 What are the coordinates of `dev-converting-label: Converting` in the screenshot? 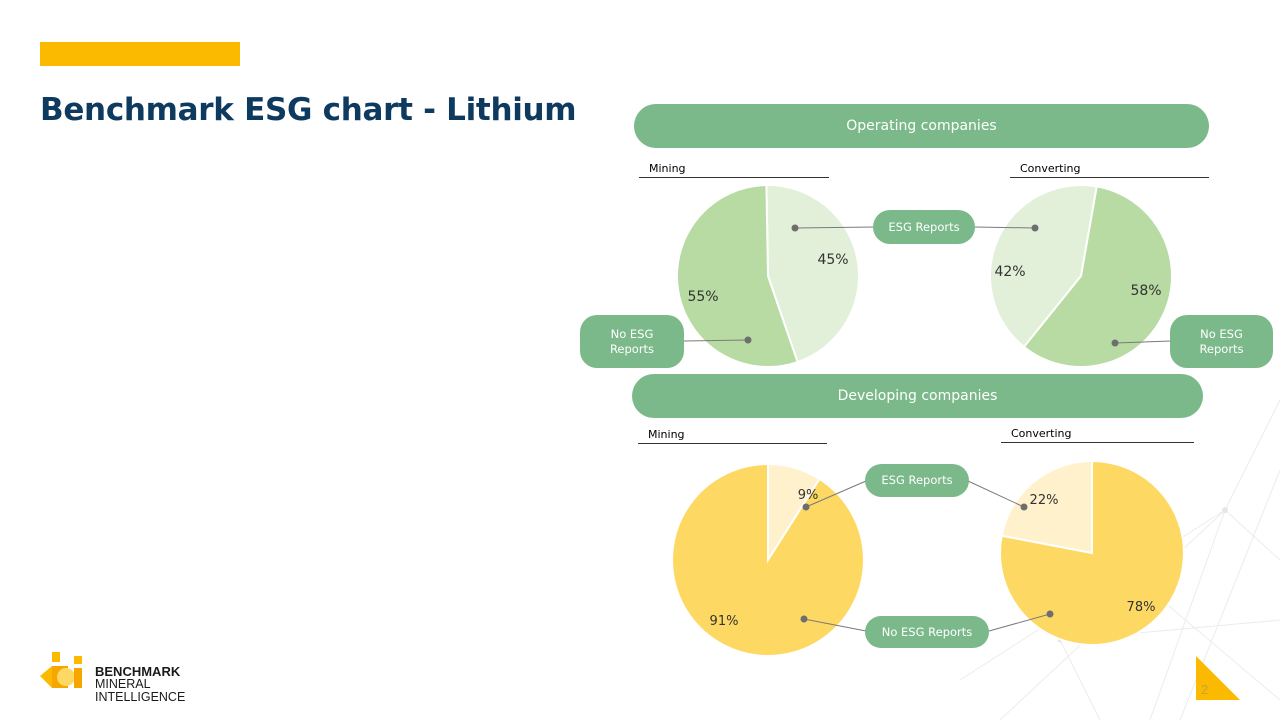 It's located at (1097, 435).